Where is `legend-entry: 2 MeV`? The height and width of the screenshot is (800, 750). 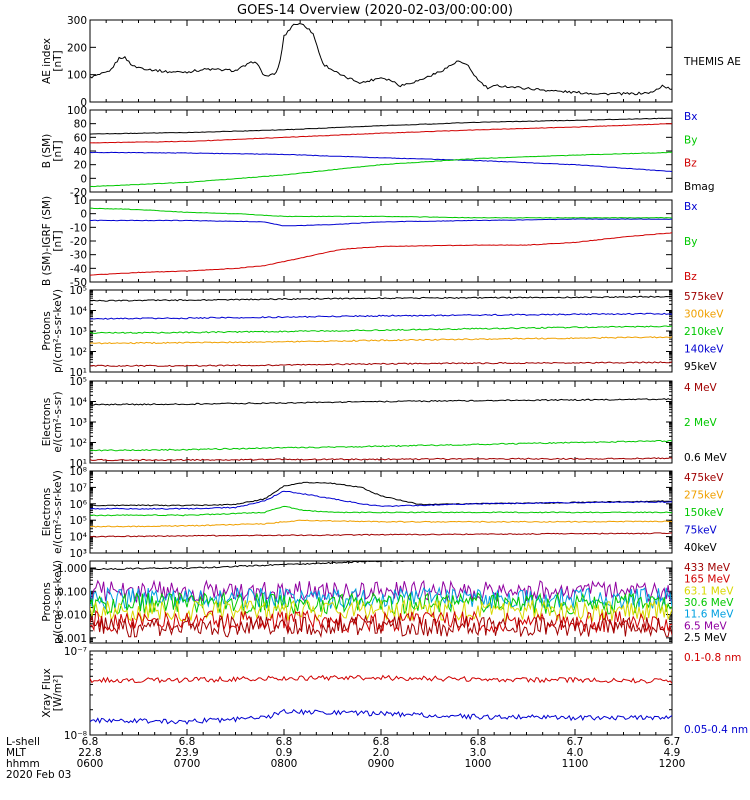 legend-entry: 2 MeV is located at coordinates (701, 423).